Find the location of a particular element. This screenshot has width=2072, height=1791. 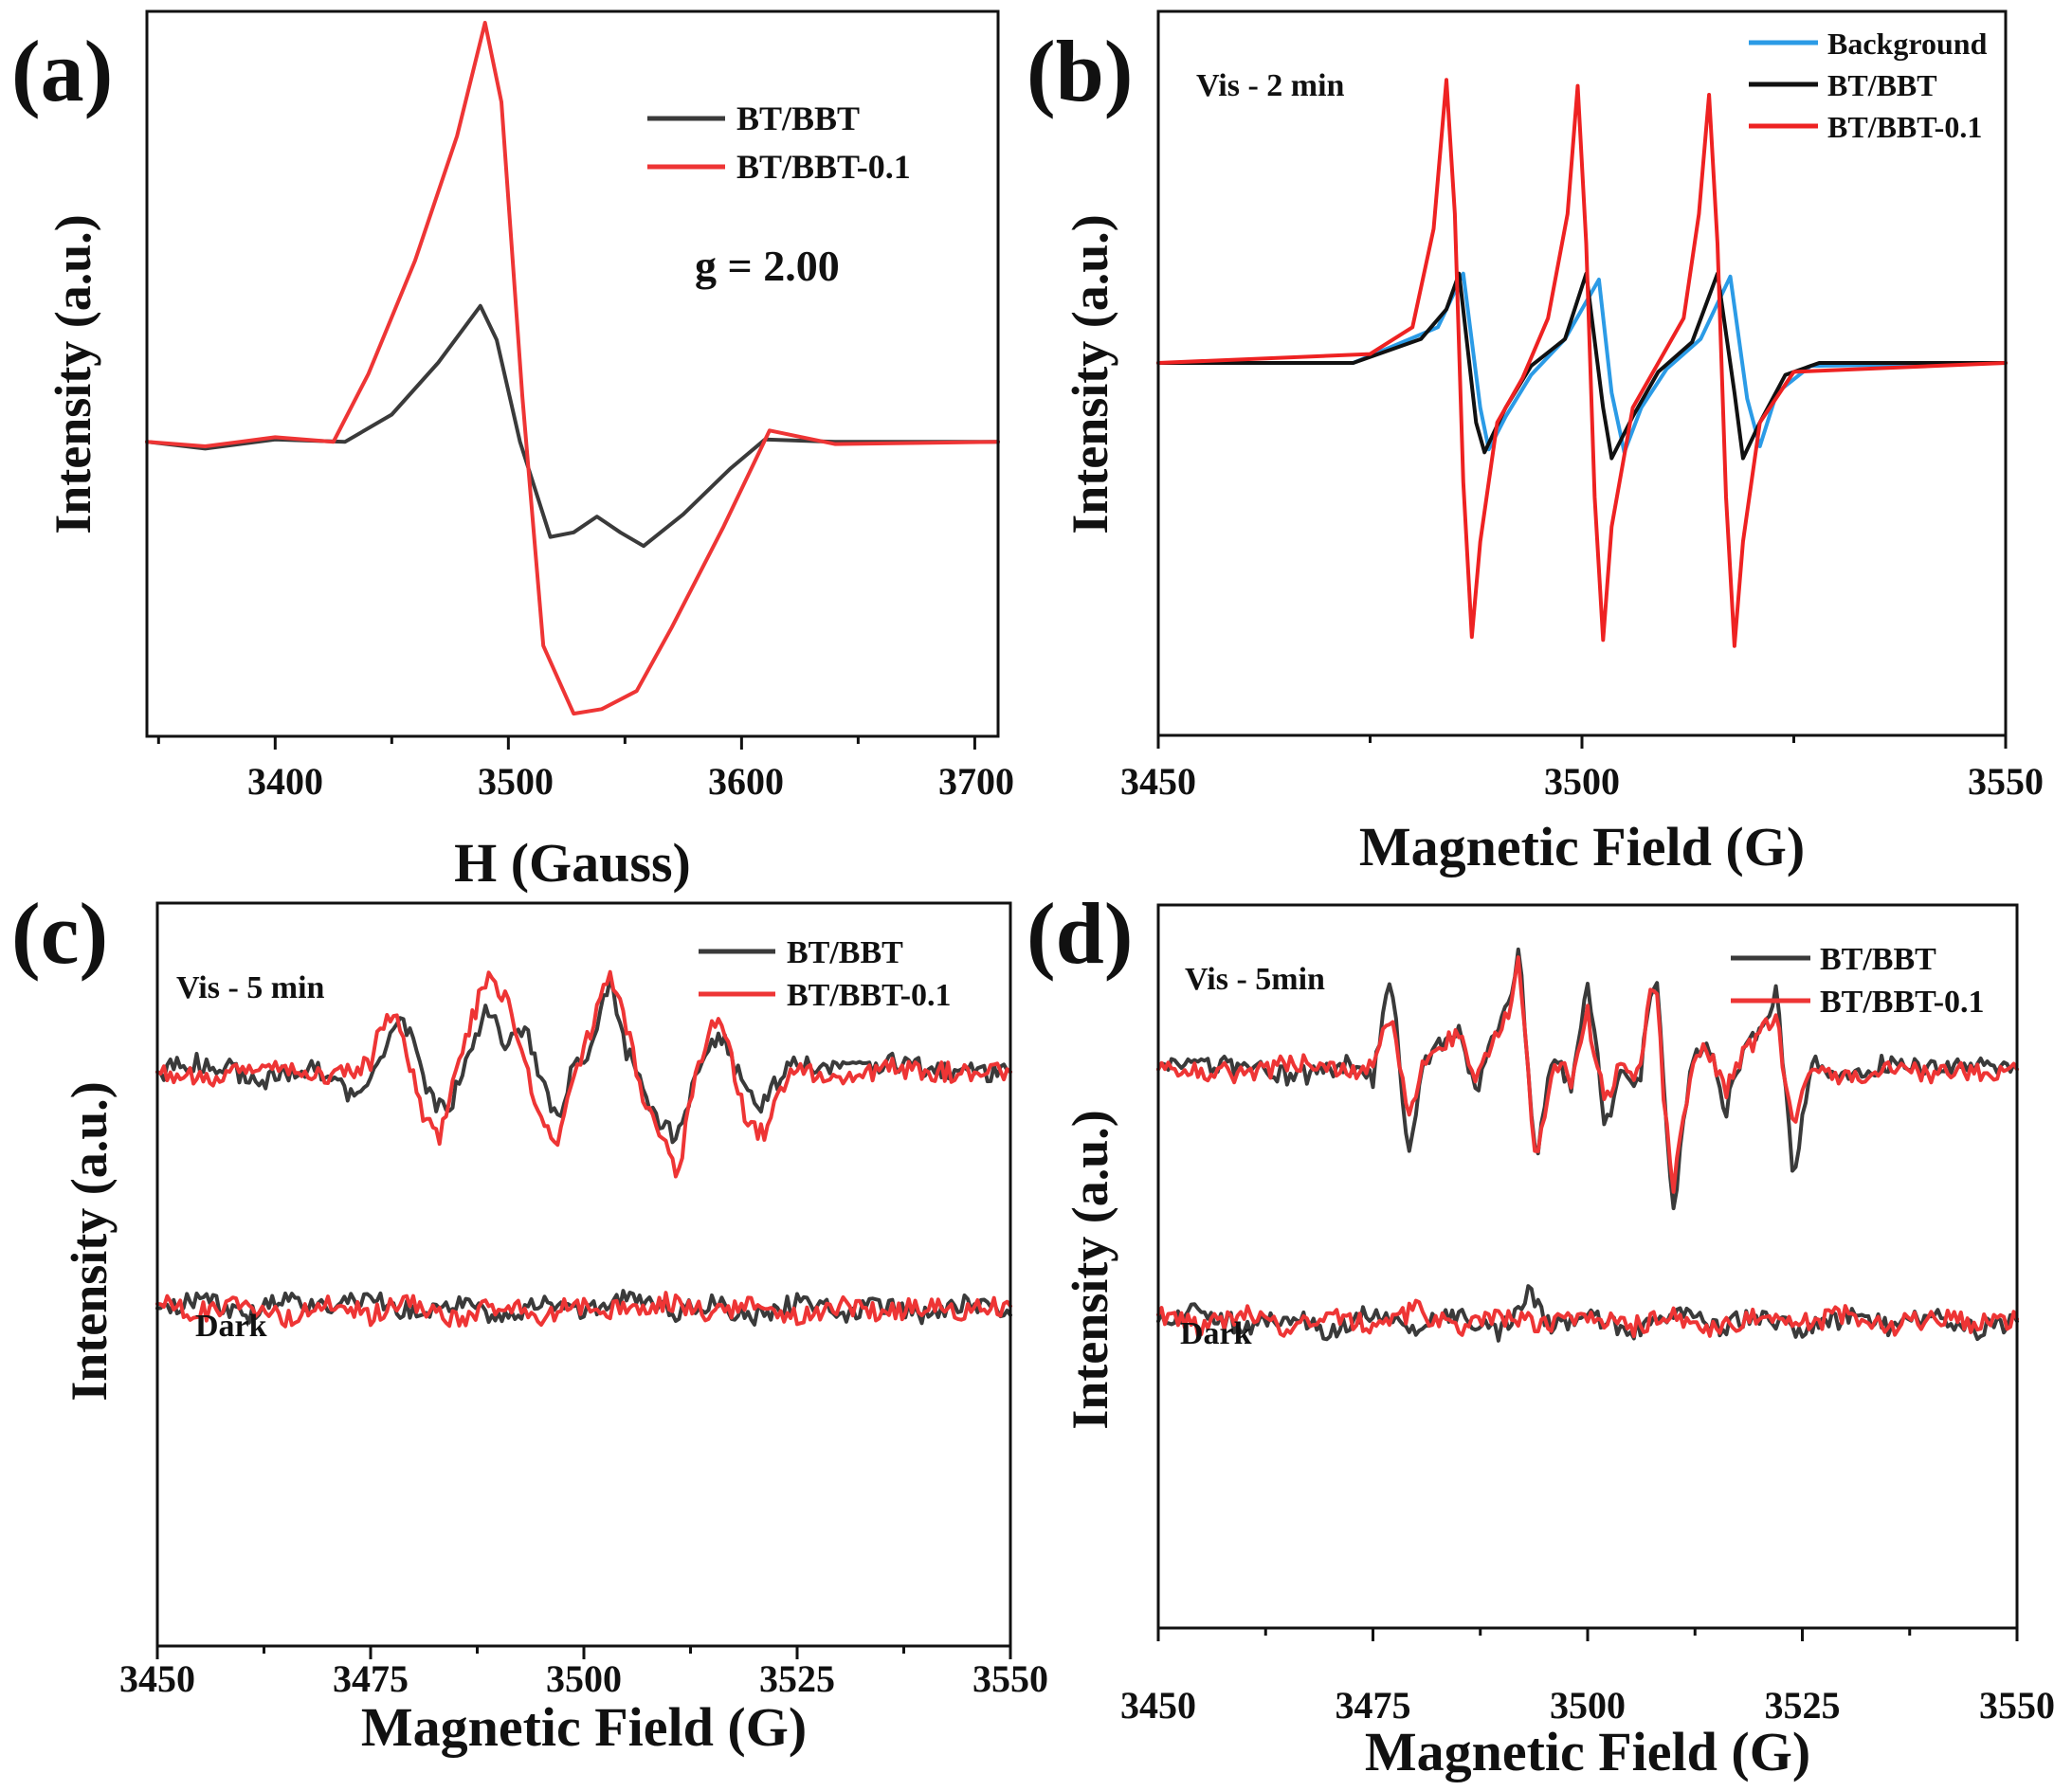

panel-c-series-bt-bbt-dark is located at coordinates (584, 1308).